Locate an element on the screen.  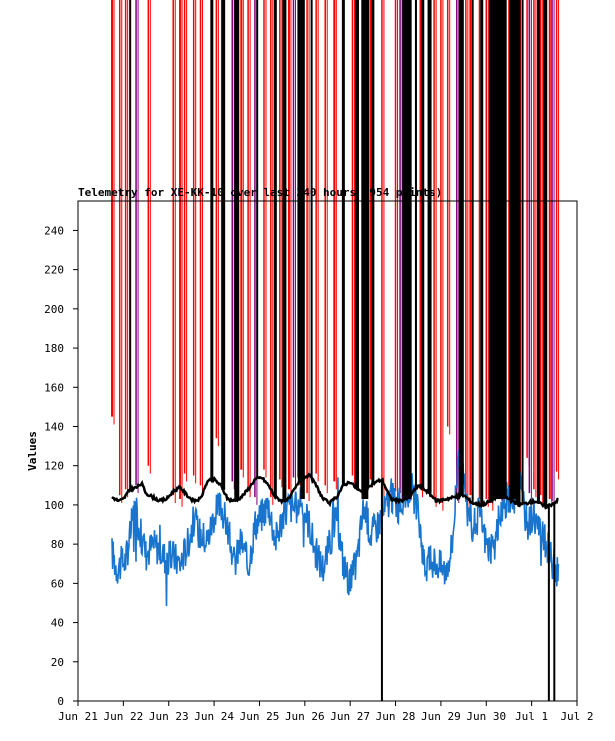
y-tick-label: 200 is located at coordinates (54, 309).